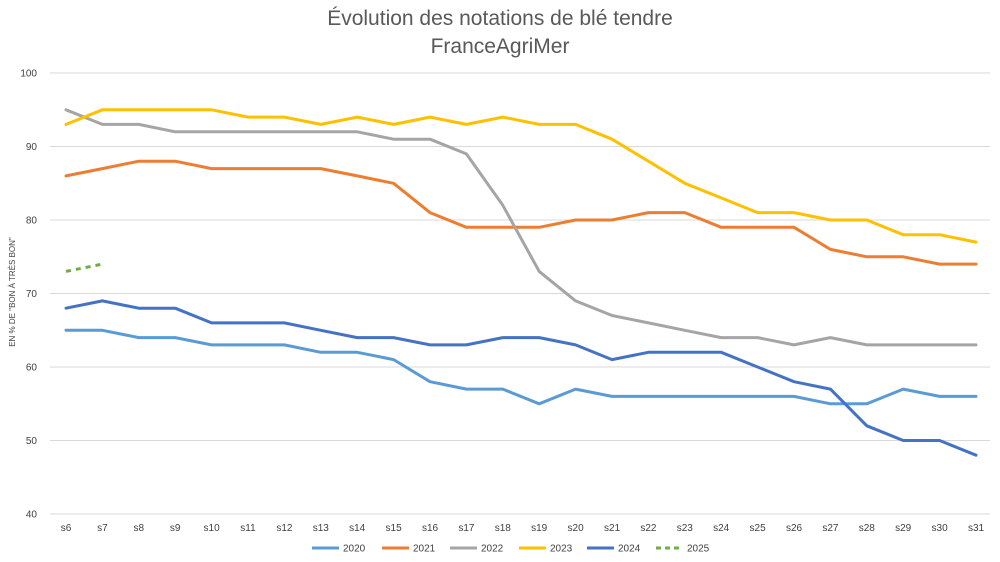  I want to click on y-axis-ticks: 40 50 60 70 80 90 100, so click(28, 295).